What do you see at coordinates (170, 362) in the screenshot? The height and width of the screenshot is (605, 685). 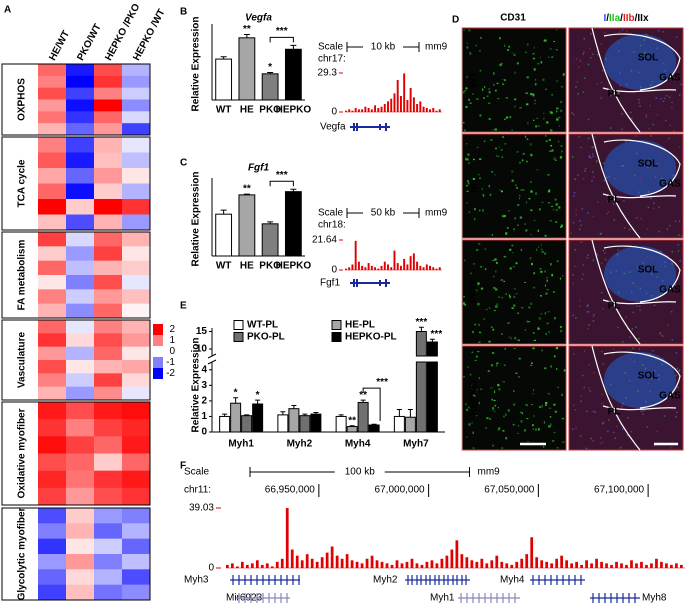 I see `colorbar-label: -1` at bounding box center [170, 362].